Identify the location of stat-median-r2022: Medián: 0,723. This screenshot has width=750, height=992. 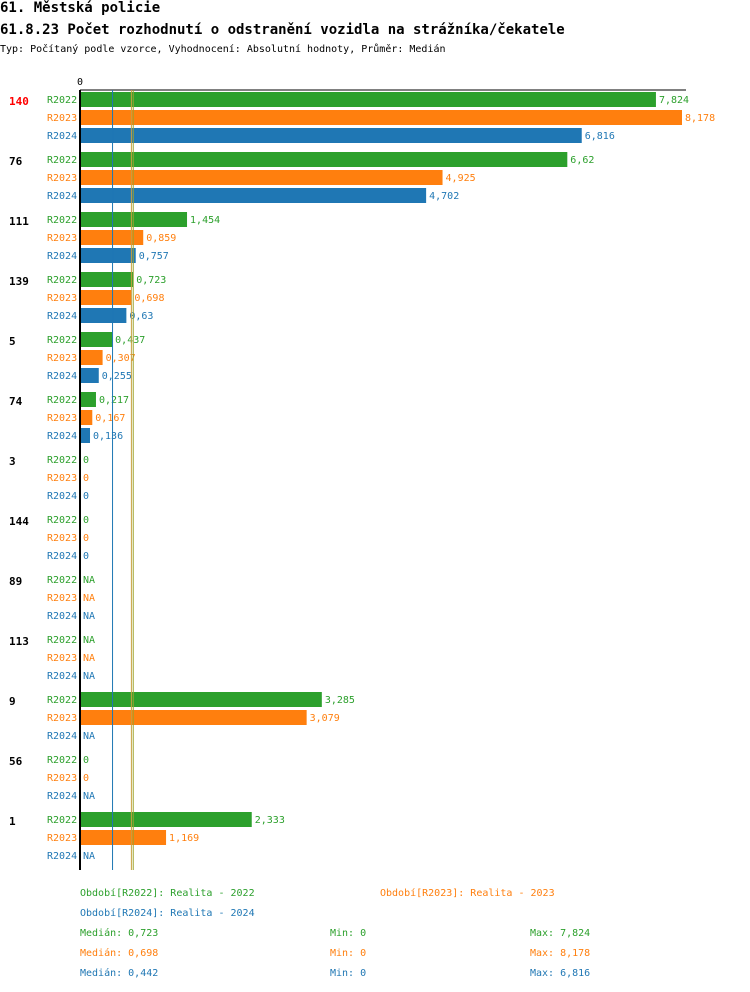
(119, 933).